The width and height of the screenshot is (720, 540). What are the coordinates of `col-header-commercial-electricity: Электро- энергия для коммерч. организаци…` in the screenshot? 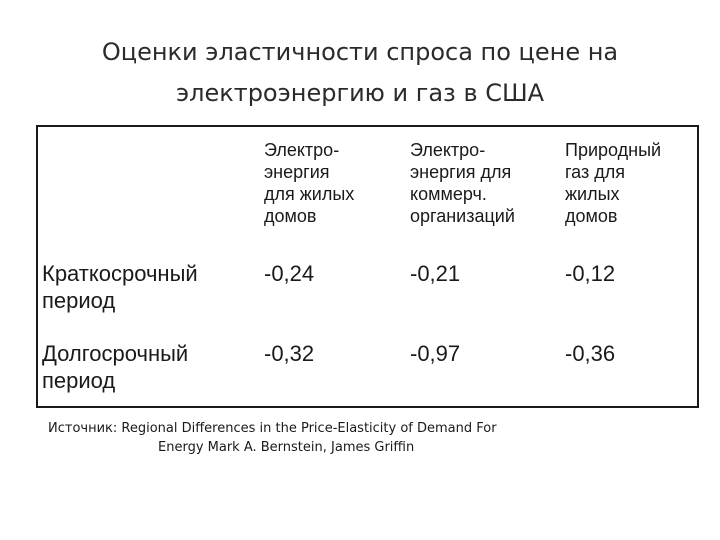 It's located at (462, 183).